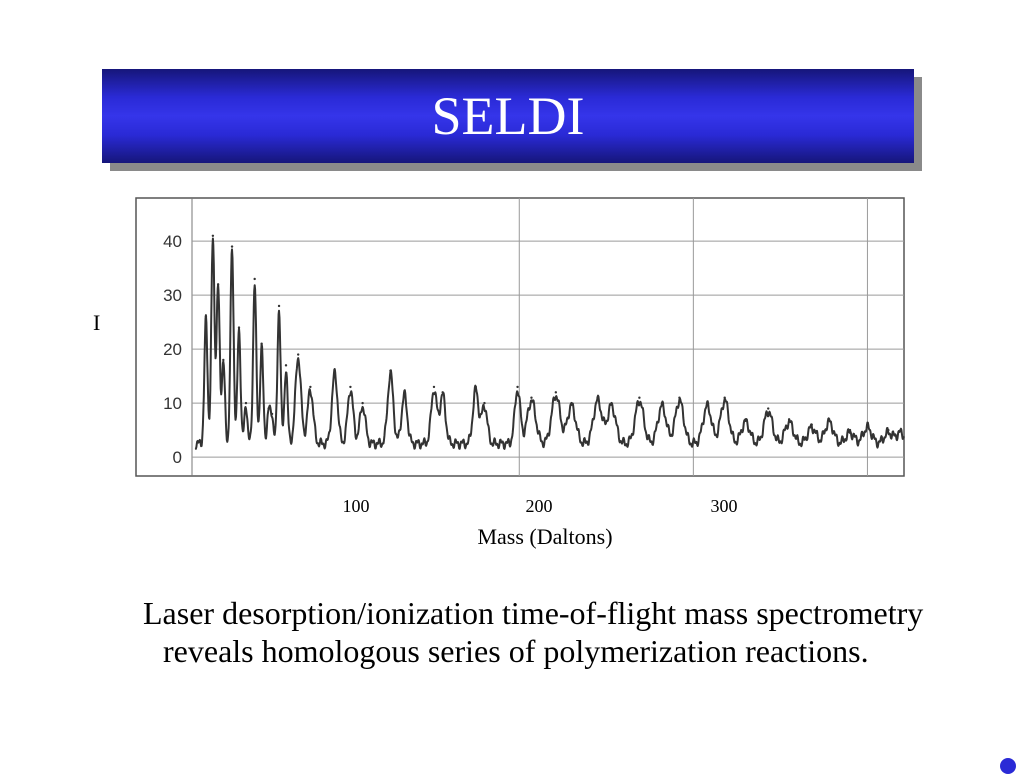 The width and height of the screenshot is (1024, 774). Describe the element at coordinates (1008, 766) in the screenshot. I see `corner-dot` at that location.